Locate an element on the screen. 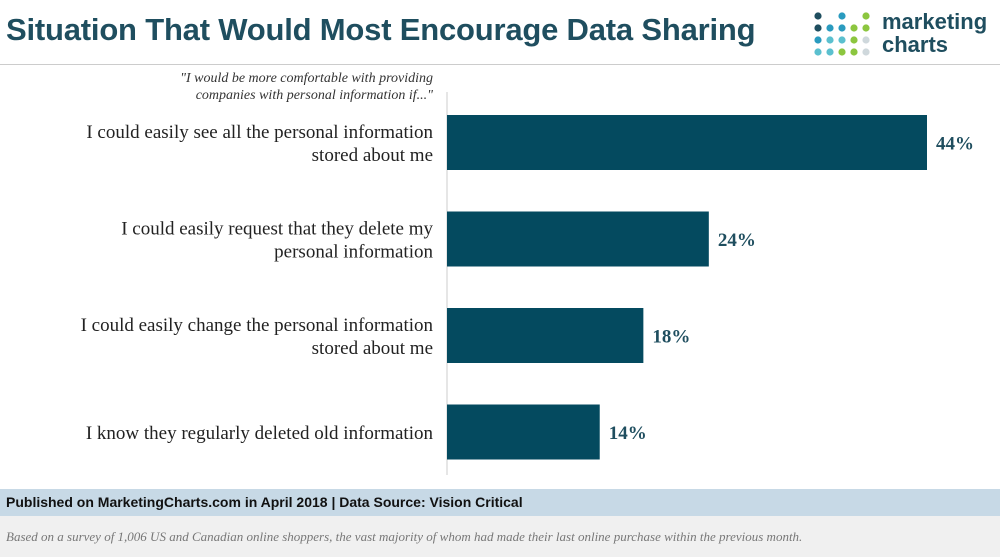  category-label-1-line-2: stored about me is located at coordinates (372, 155).